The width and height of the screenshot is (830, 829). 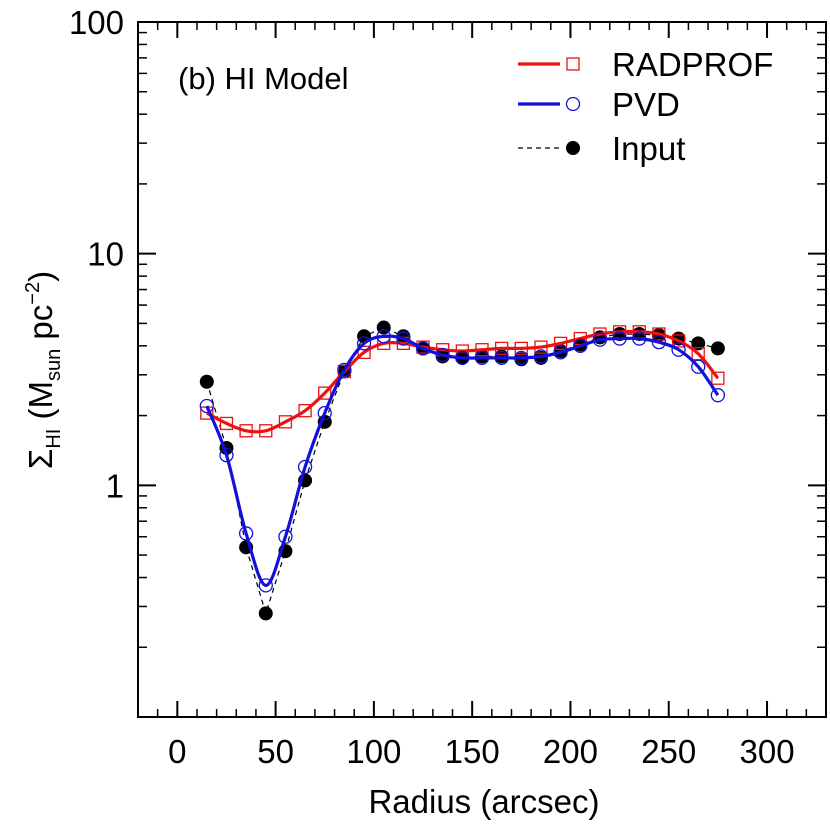 I want to click on y-axis-label-sub1: HI, so click(x=54, y=439).